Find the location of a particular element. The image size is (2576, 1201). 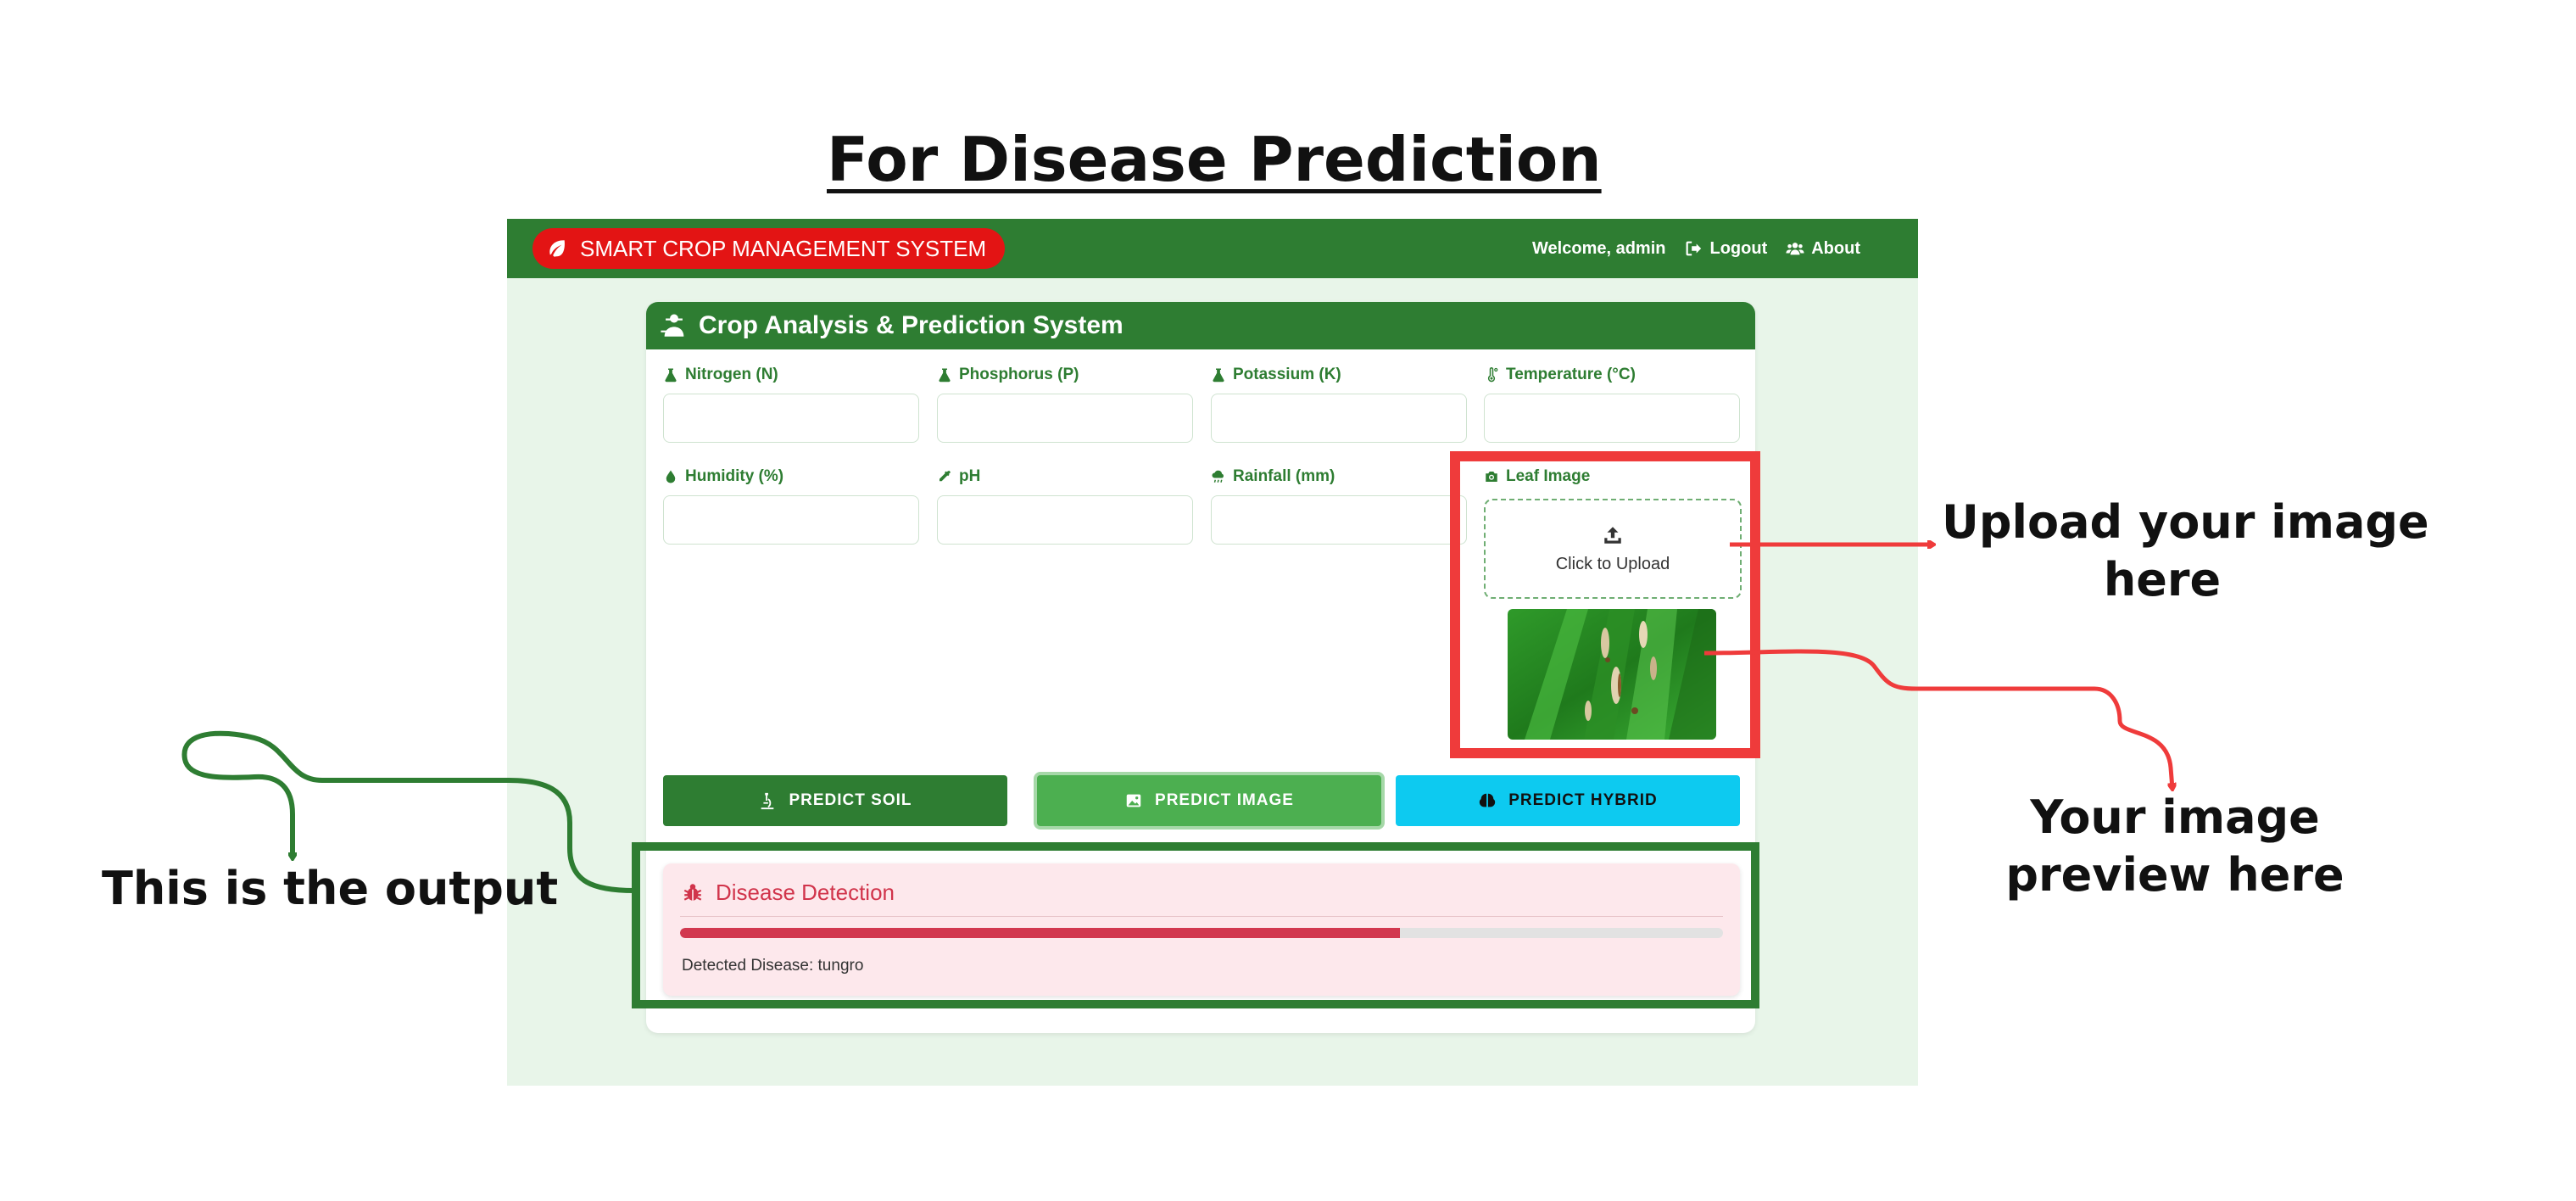

leaf-photo is located at coordinates (1612, 674).